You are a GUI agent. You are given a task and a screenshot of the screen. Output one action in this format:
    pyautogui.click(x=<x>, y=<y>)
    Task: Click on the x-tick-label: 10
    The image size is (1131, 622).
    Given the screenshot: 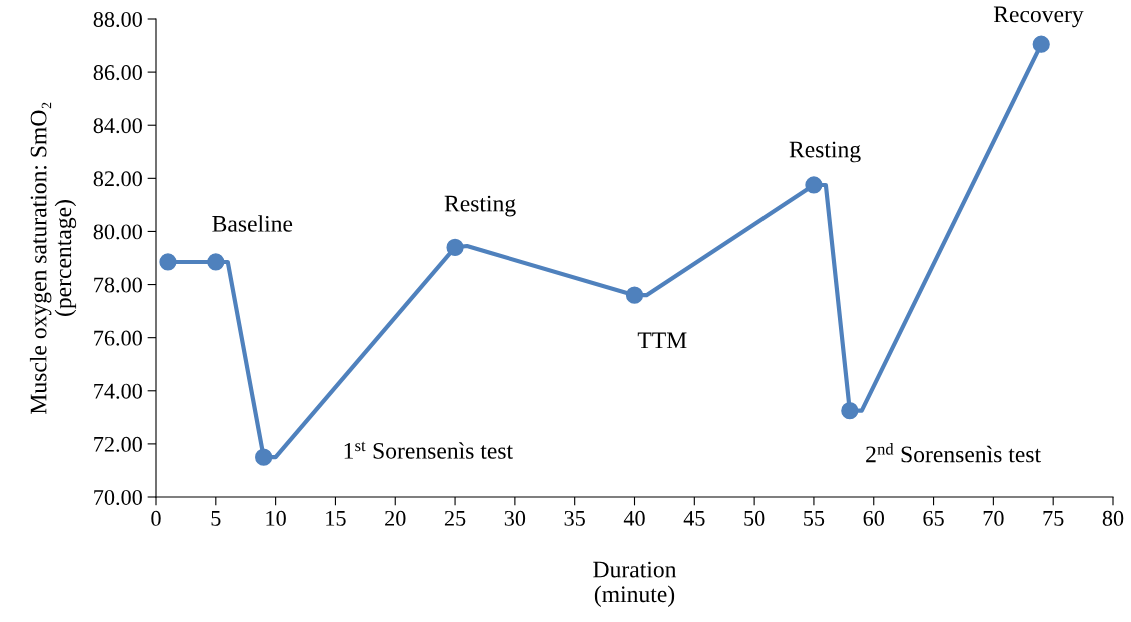 What is the action you would take?
    pyautogui.click(x=276, y=518)
    